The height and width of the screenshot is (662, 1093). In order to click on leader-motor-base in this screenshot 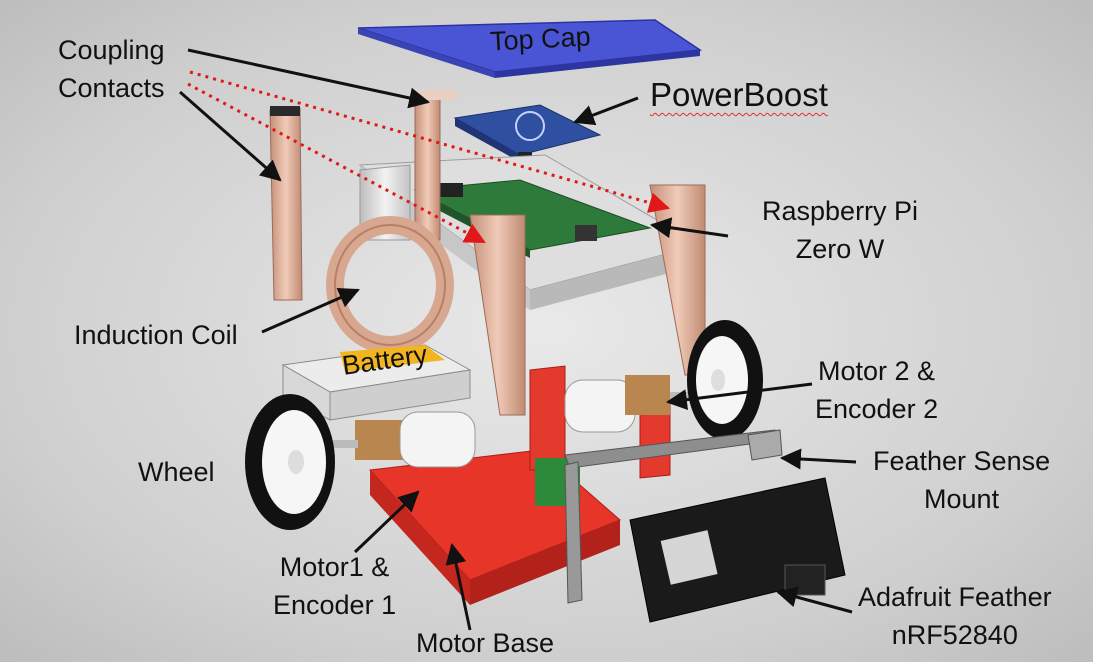, I will do `click(458, 586)`.